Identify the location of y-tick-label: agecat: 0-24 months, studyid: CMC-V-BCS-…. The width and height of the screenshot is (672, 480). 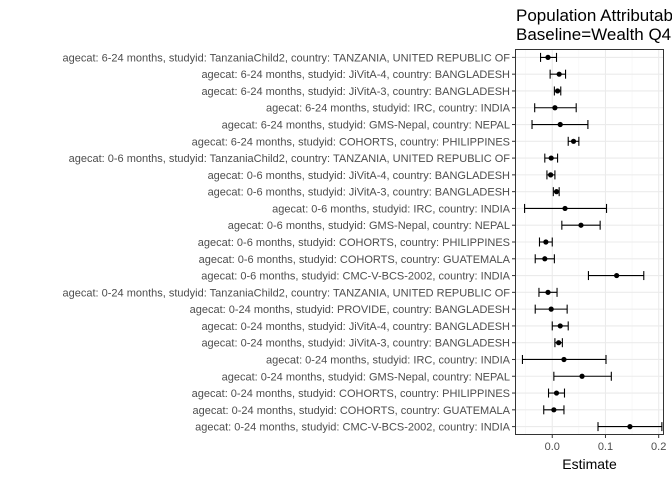
(353, 428).